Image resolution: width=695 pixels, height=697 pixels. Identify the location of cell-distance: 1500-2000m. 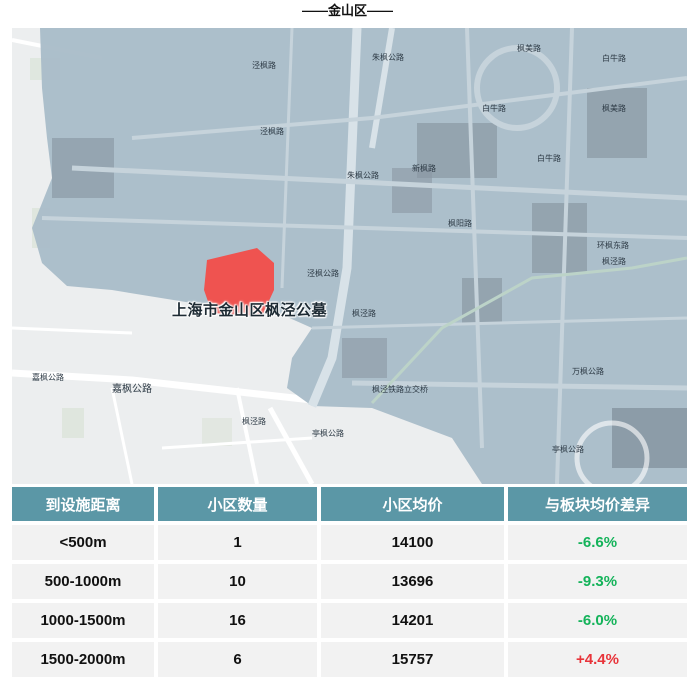
(83, 659).